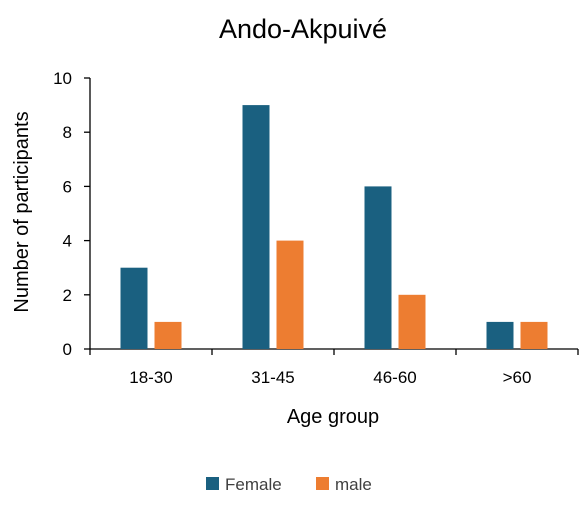 The image size is (580, 507). Describe the element at coordinates (67, 295) in the screenshot. I see `y-tick-label: 2` at that location.